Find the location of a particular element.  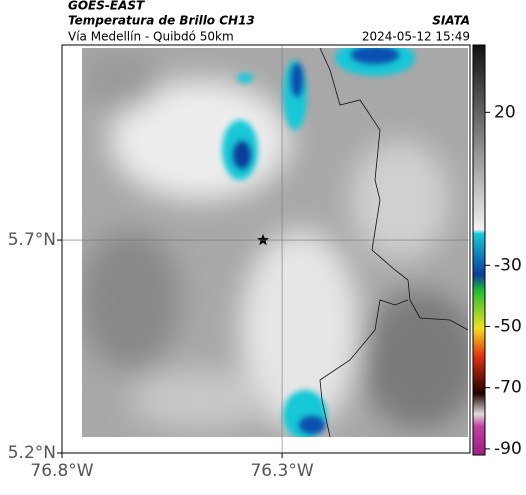

colorbar-label: -90 is located at coordinates (508, 449).